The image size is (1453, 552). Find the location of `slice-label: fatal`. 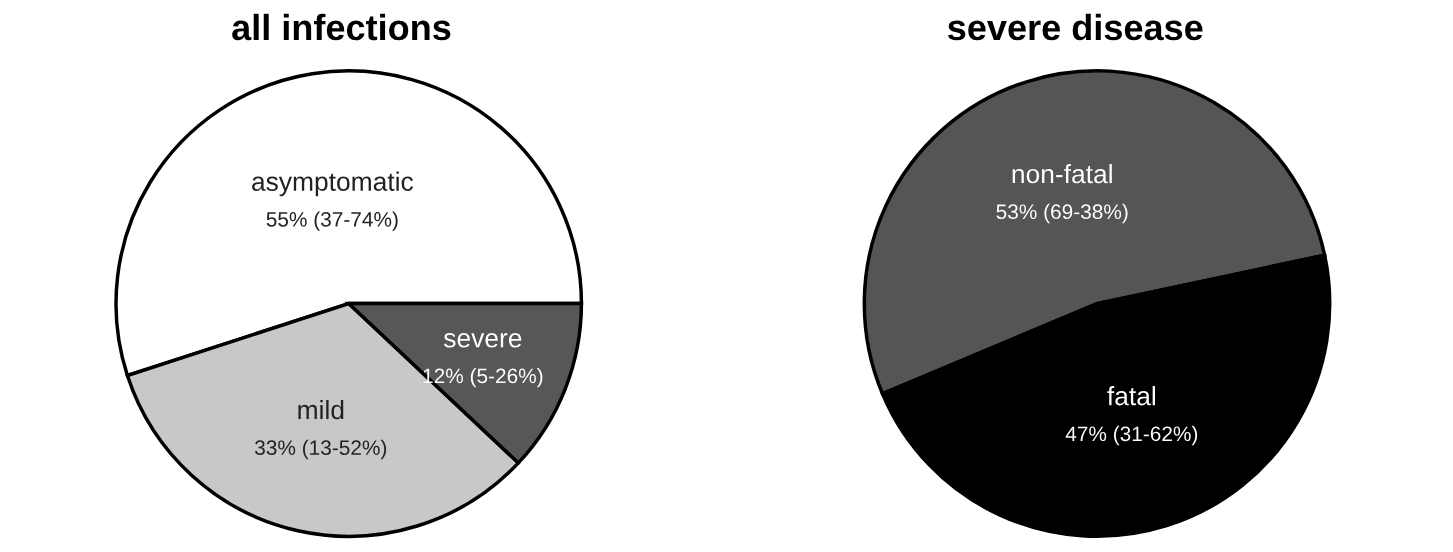

slice-label: fatal is located at coordinates (1131, 396).